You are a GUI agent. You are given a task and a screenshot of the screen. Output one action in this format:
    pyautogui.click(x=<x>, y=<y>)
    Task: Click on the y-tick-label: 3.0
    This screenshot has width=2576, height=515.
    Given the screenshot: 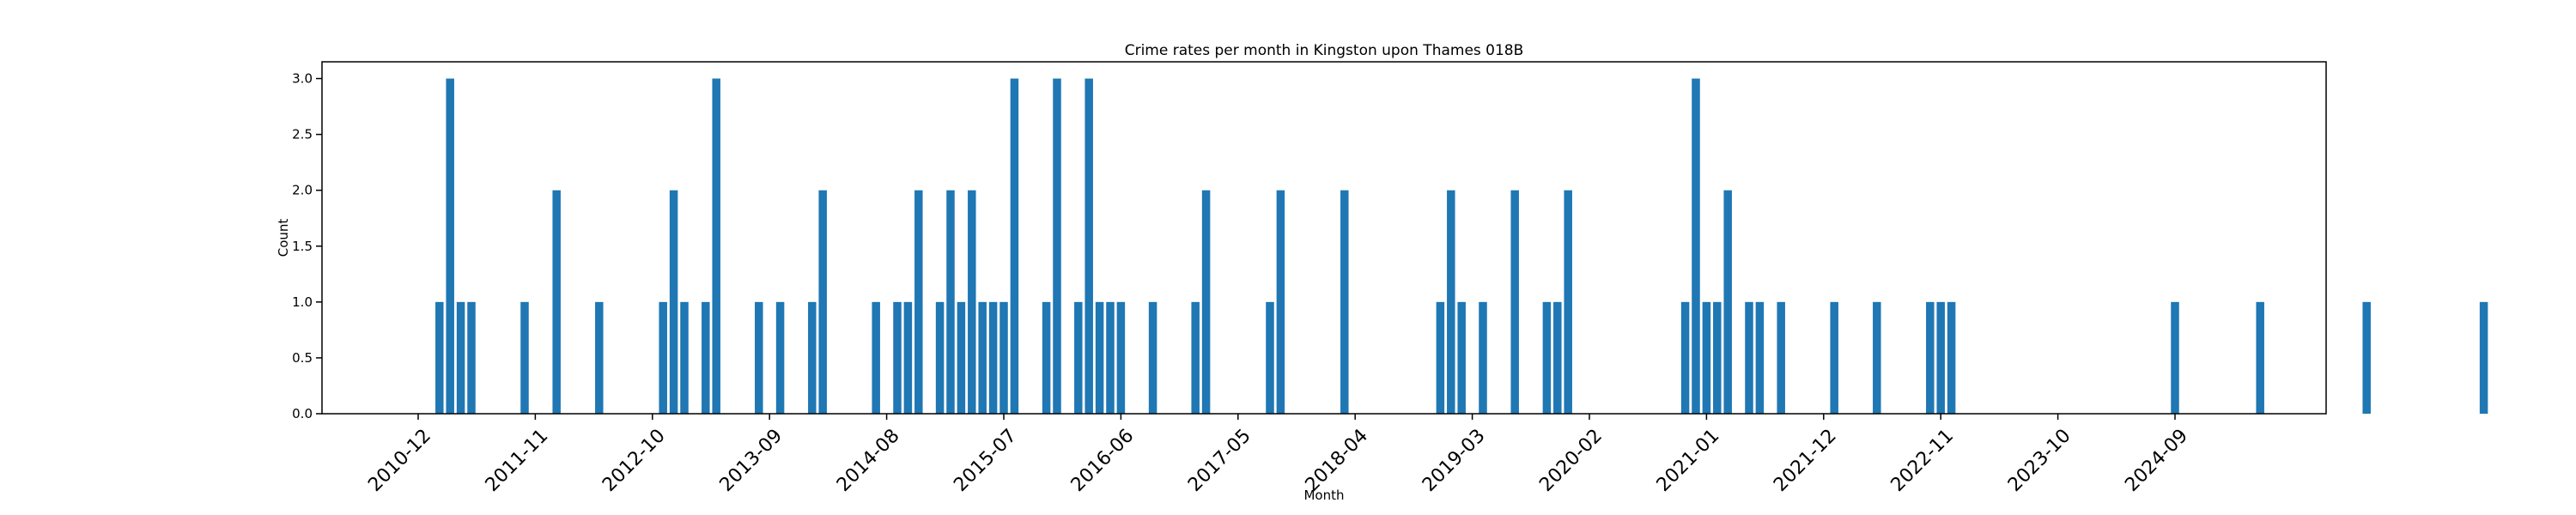 What is the action you would take?
    pyautogui.click(x=302, y=79)
    